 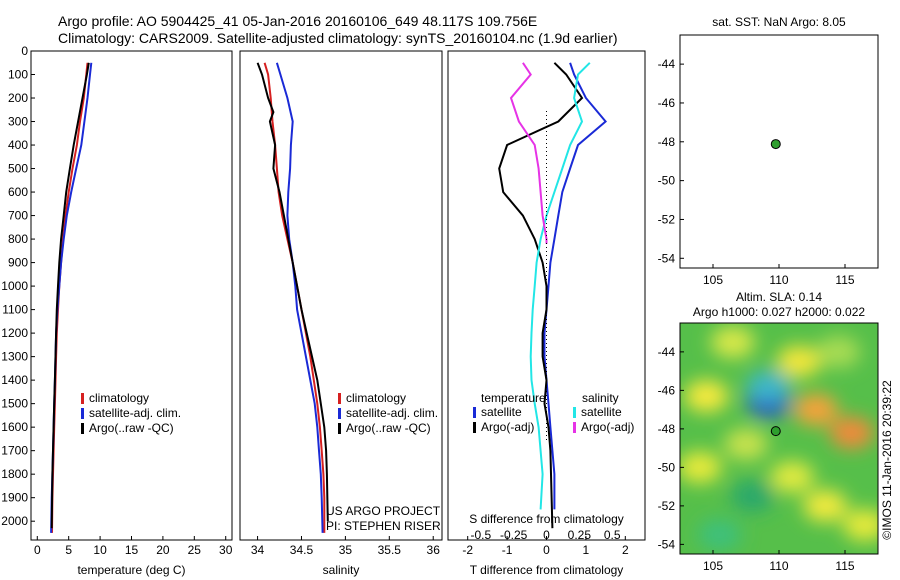 What do you see at coordinates (601, 412) in the screenshot?
I see `difference-salinity-legend-label: satellite` at bounding box center [601, 412].